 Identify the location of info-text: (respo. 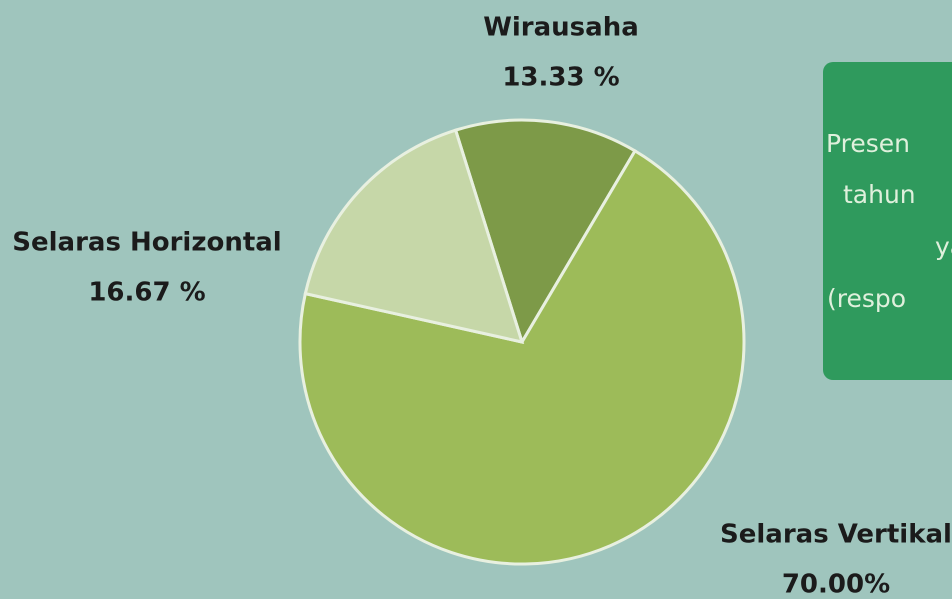
(866, 298).